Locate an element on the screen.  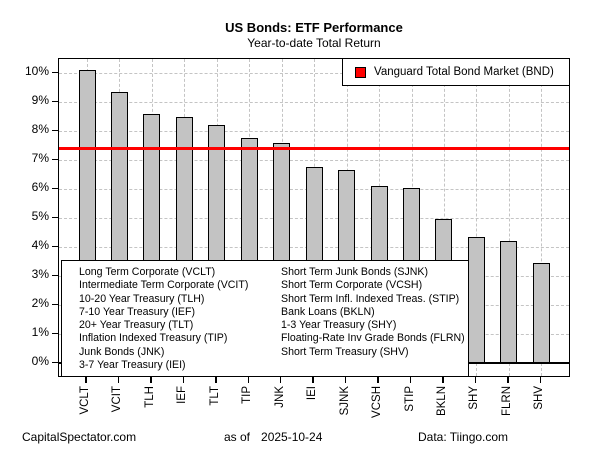
bar-FLRN is located at coordinates (509, 302).